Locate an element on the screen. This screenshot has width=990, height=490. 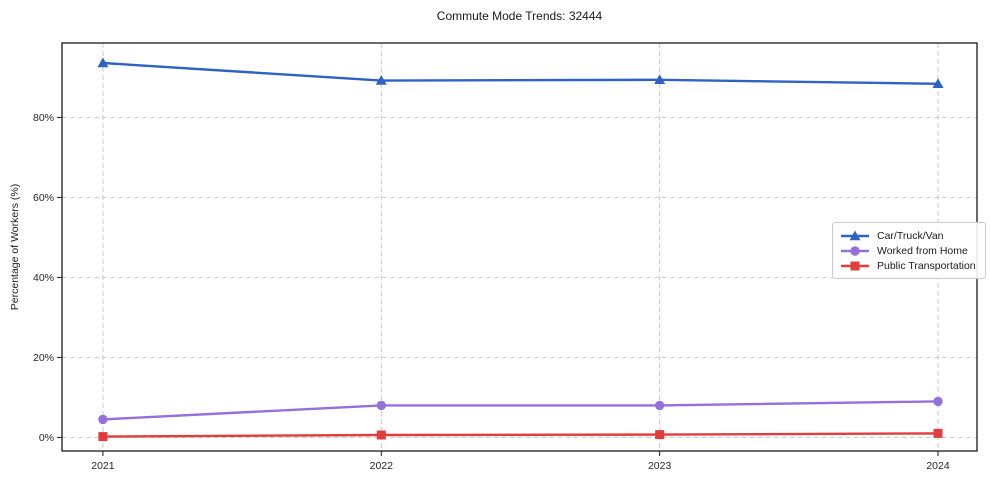
legend-marker-circle-icon is located at coordinates (855, 250).